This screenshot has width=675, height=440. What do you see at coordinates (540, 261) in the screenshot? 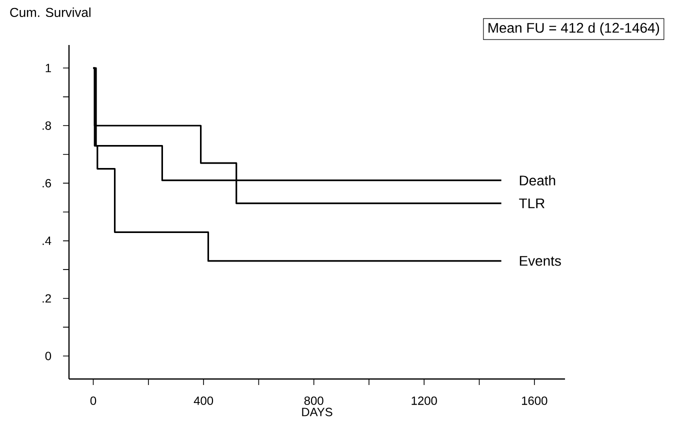
I see `series-label: Events` at bounding box center [540, 261].